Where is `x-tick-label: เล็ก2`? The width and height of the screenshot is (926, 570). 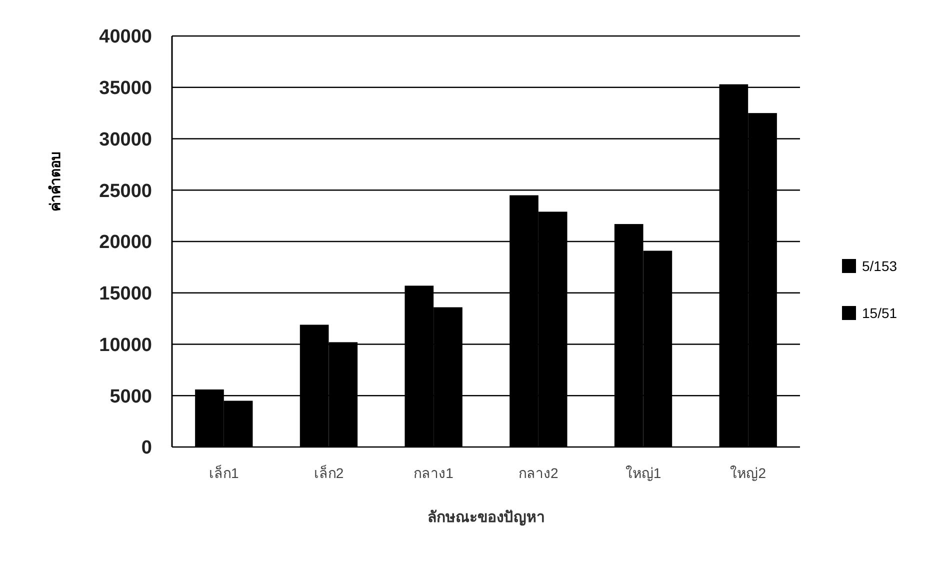
x-tick-label: เล็ก2 is located at coordinates (329, 472).